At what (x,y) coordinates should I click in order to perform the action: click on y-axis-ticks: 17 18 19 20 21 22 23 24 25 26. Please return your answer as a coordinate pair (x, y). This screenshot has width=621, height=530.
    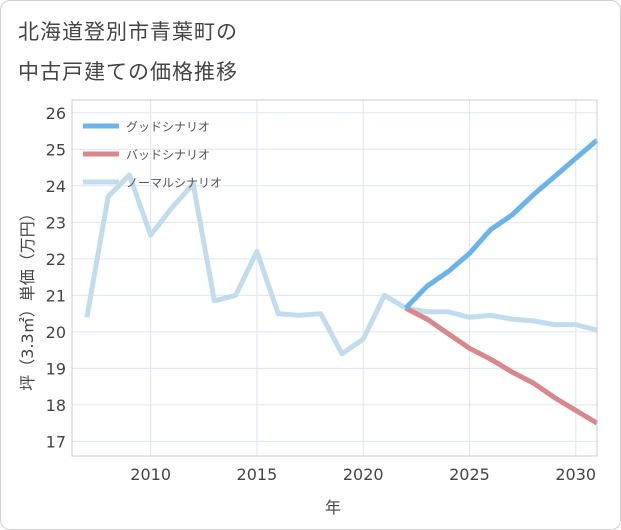
    Looking at the image, I should click on (56, 278).